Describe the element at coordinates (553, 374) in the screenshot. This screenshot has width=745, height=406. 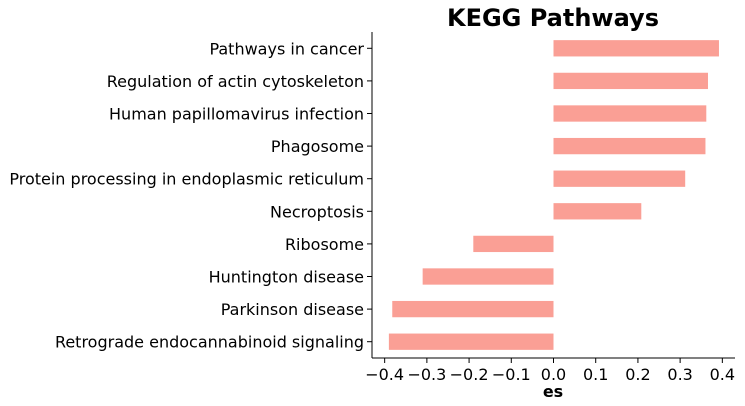
I see `x-tick-label: 0.0` at that location.